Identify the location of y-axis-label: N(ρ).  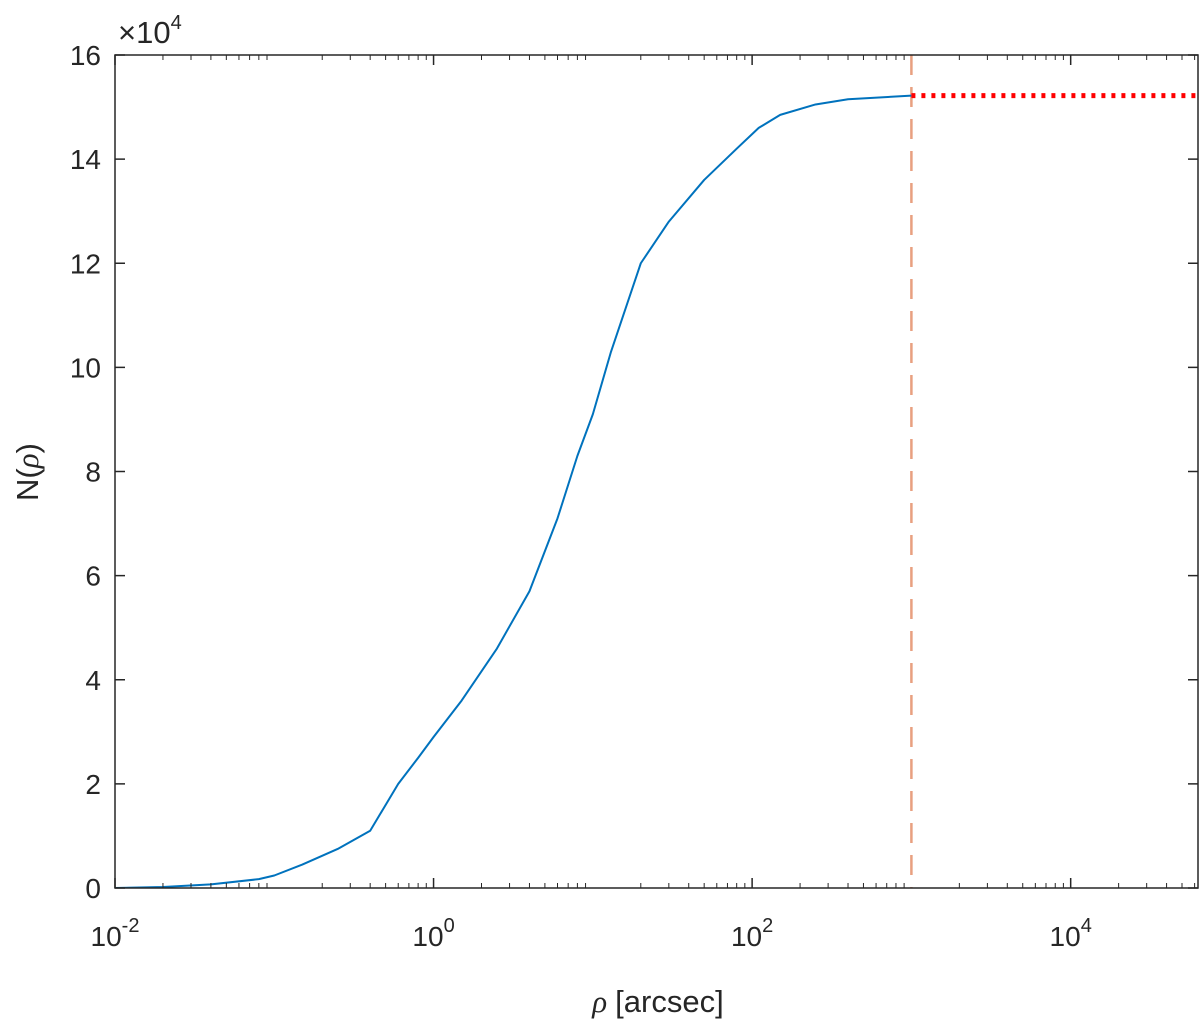
(27, 472).